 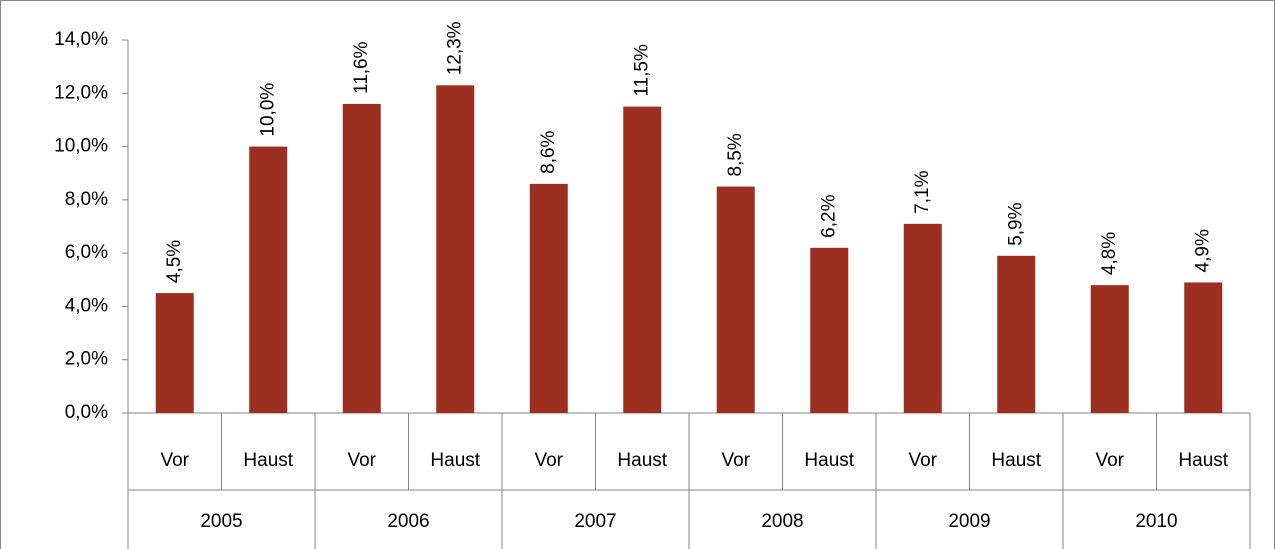 I want to click on y-tick-label: 14,0%, so click(x=81, y=39).